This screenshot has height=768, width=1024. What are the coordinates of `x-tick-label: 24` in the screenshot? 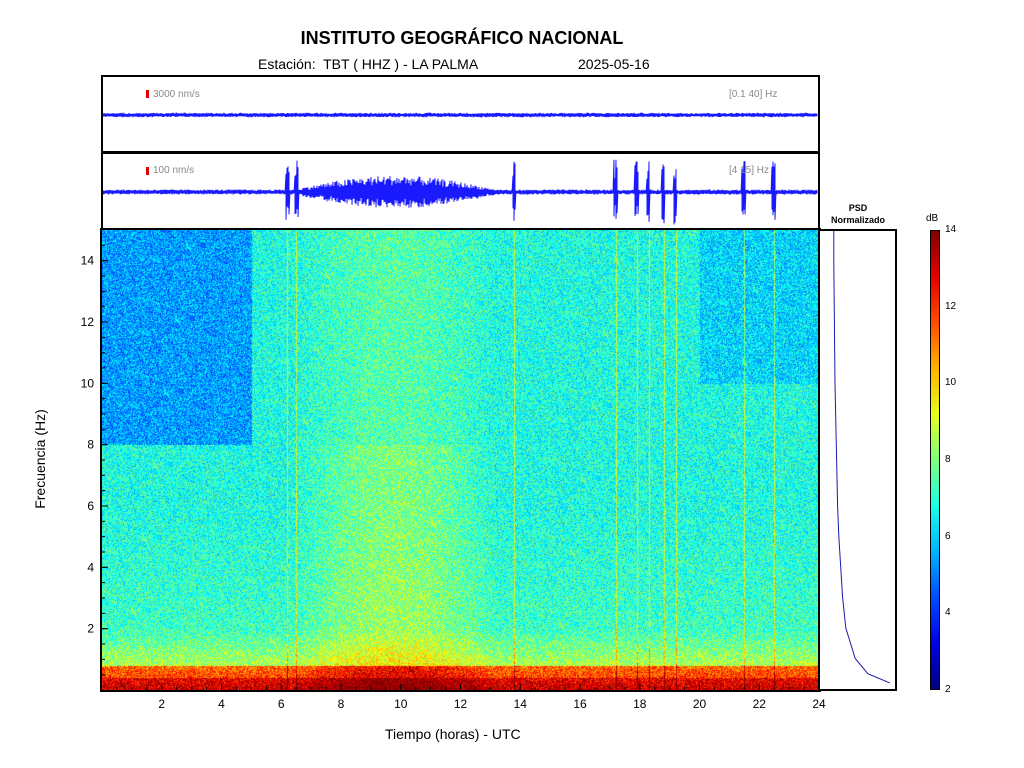 It's located at (819, 704).